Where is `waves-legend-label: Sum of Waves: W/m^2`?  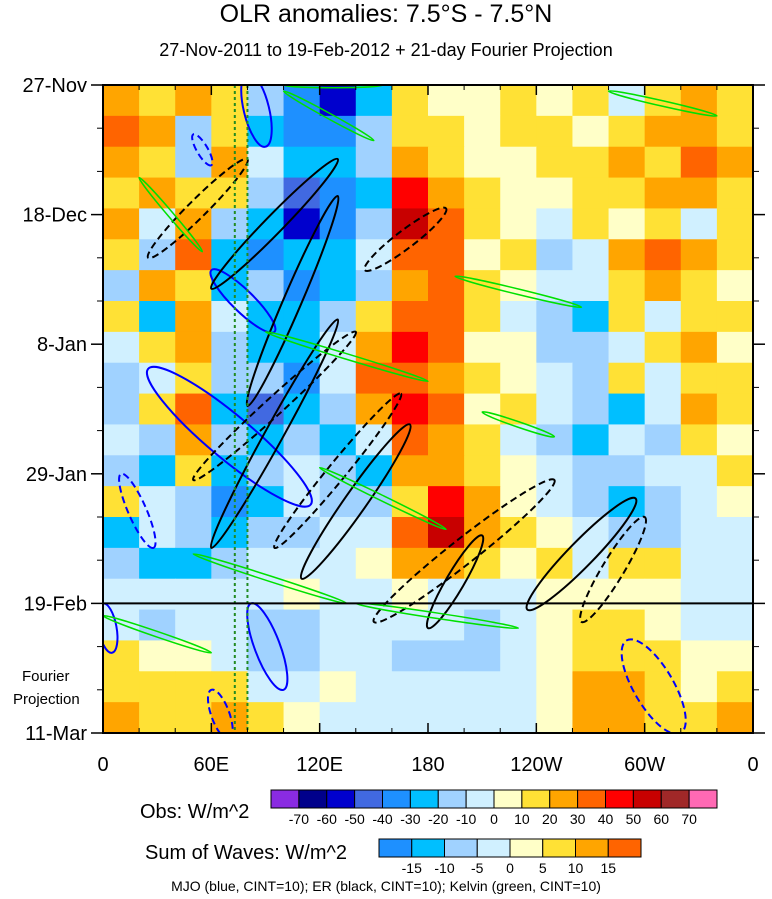
waves-legend-label: Sum of Waves: W/m^2 is located at coordinates (246, 853).